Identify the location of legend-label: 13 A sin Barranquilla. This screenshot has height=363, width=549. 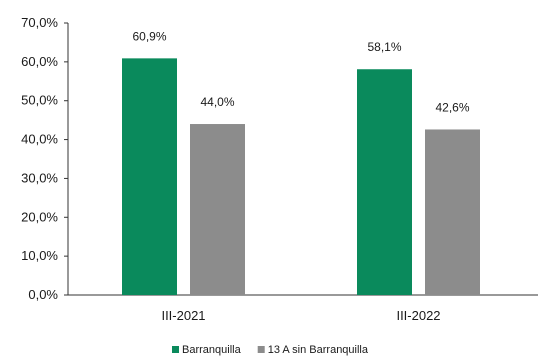
(318, 350).